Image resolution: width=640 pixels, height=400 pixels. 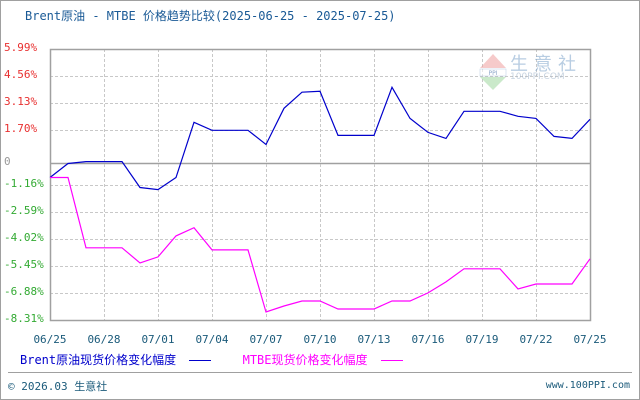 I want to click on y-axis-label: -5.45%, so click(x=24, y=264).